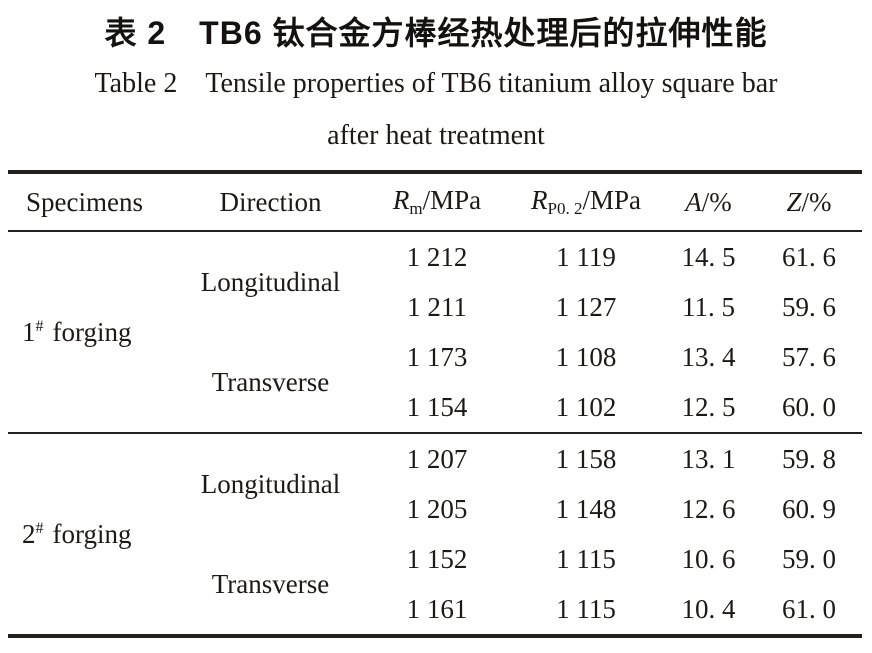 This screenshot has width=872, height=653. Describe the element at coordinates (586, 256) in the screenshot. I see `cell-rp02: 1 119` at that location.